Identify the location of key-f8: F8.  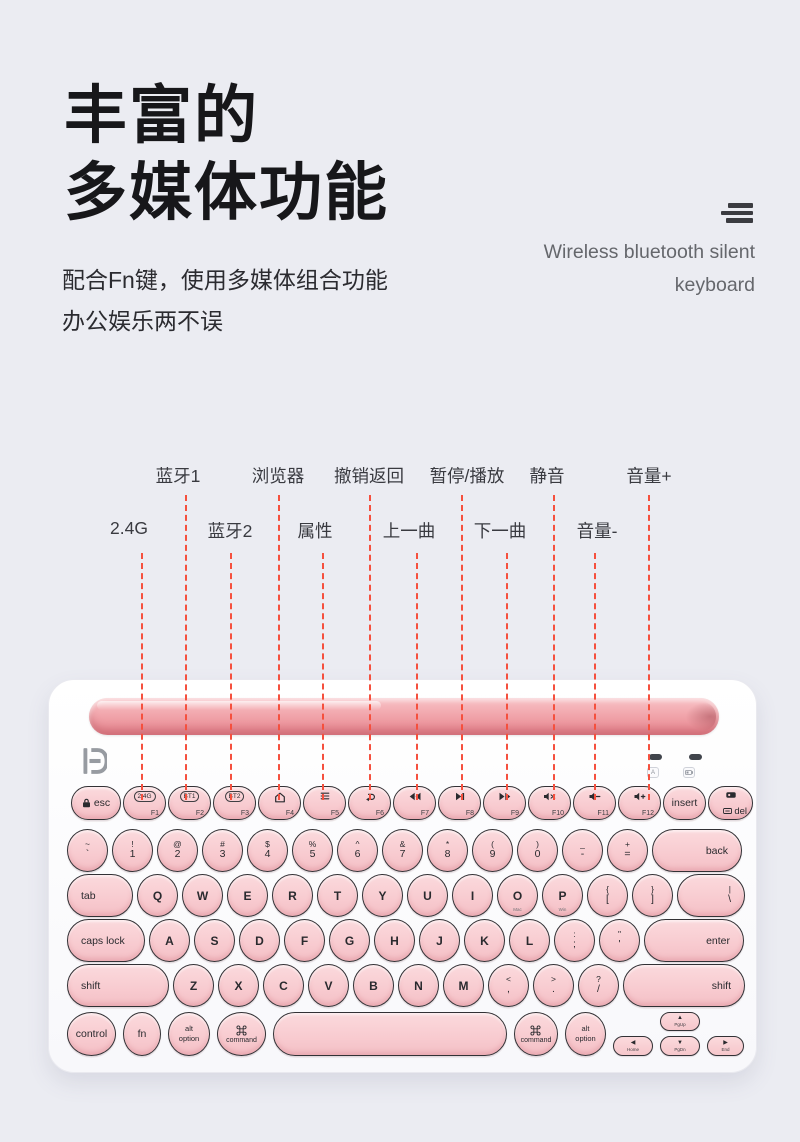
(459, 803).